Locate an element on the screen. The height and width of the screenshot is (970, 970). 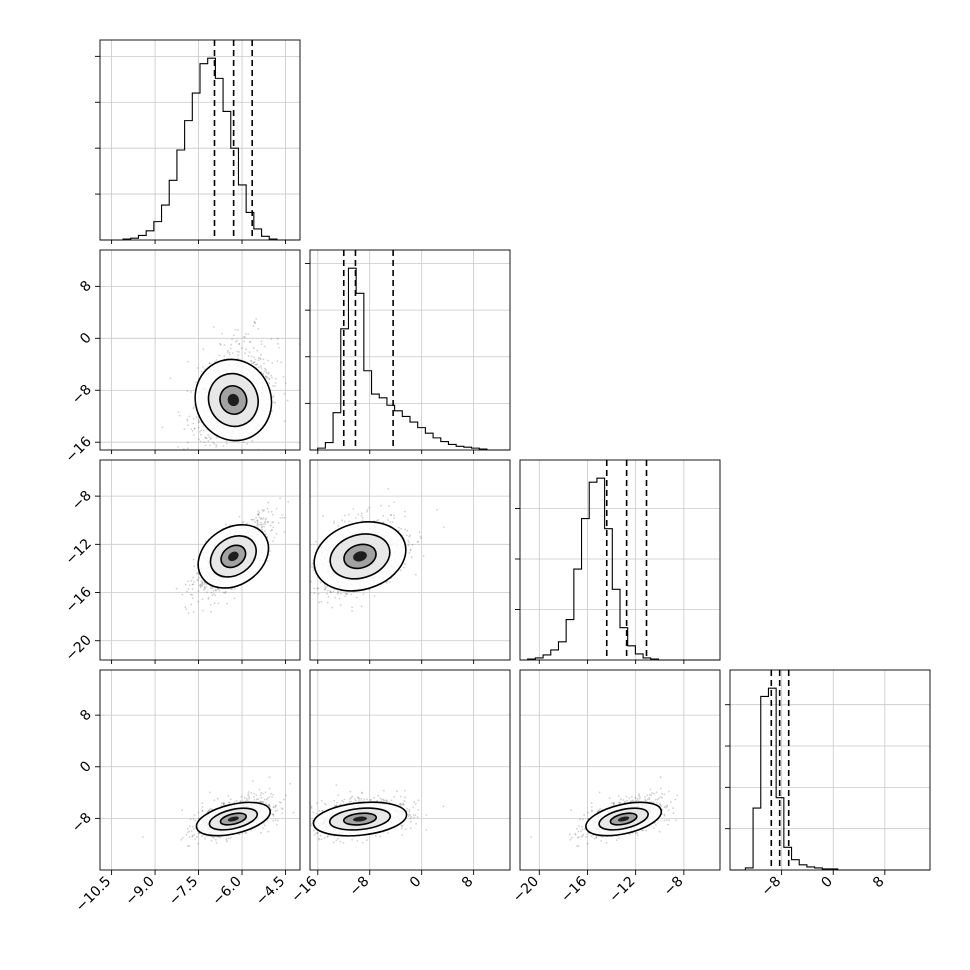
joint-content is located at coordinates (604, 812).